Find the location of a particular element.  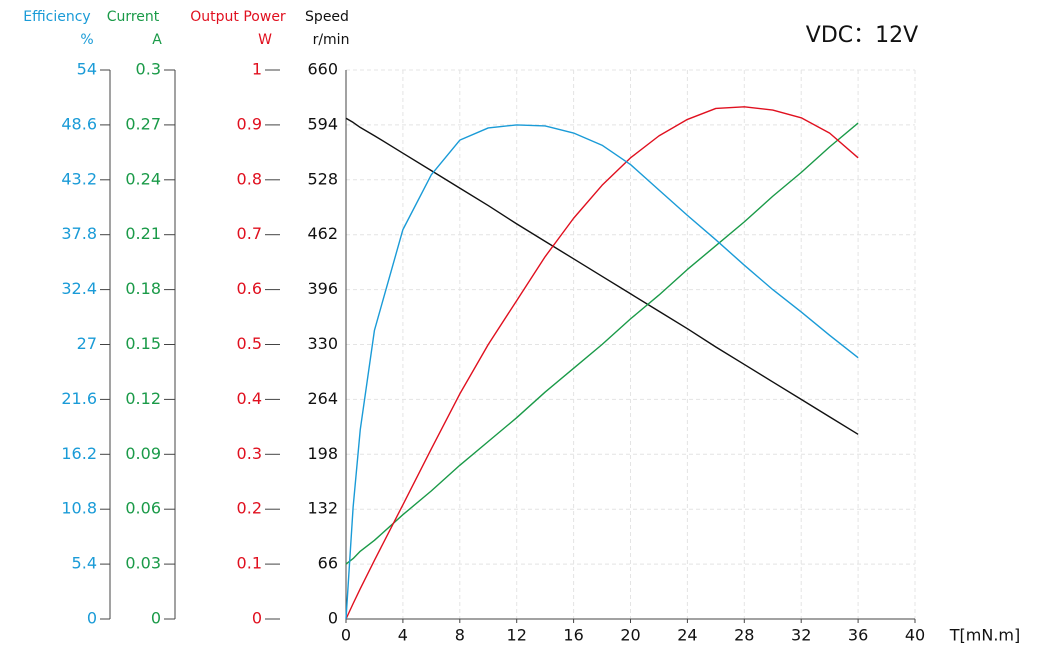

x-tick-label: 24 is located at coordinates (687, 635).